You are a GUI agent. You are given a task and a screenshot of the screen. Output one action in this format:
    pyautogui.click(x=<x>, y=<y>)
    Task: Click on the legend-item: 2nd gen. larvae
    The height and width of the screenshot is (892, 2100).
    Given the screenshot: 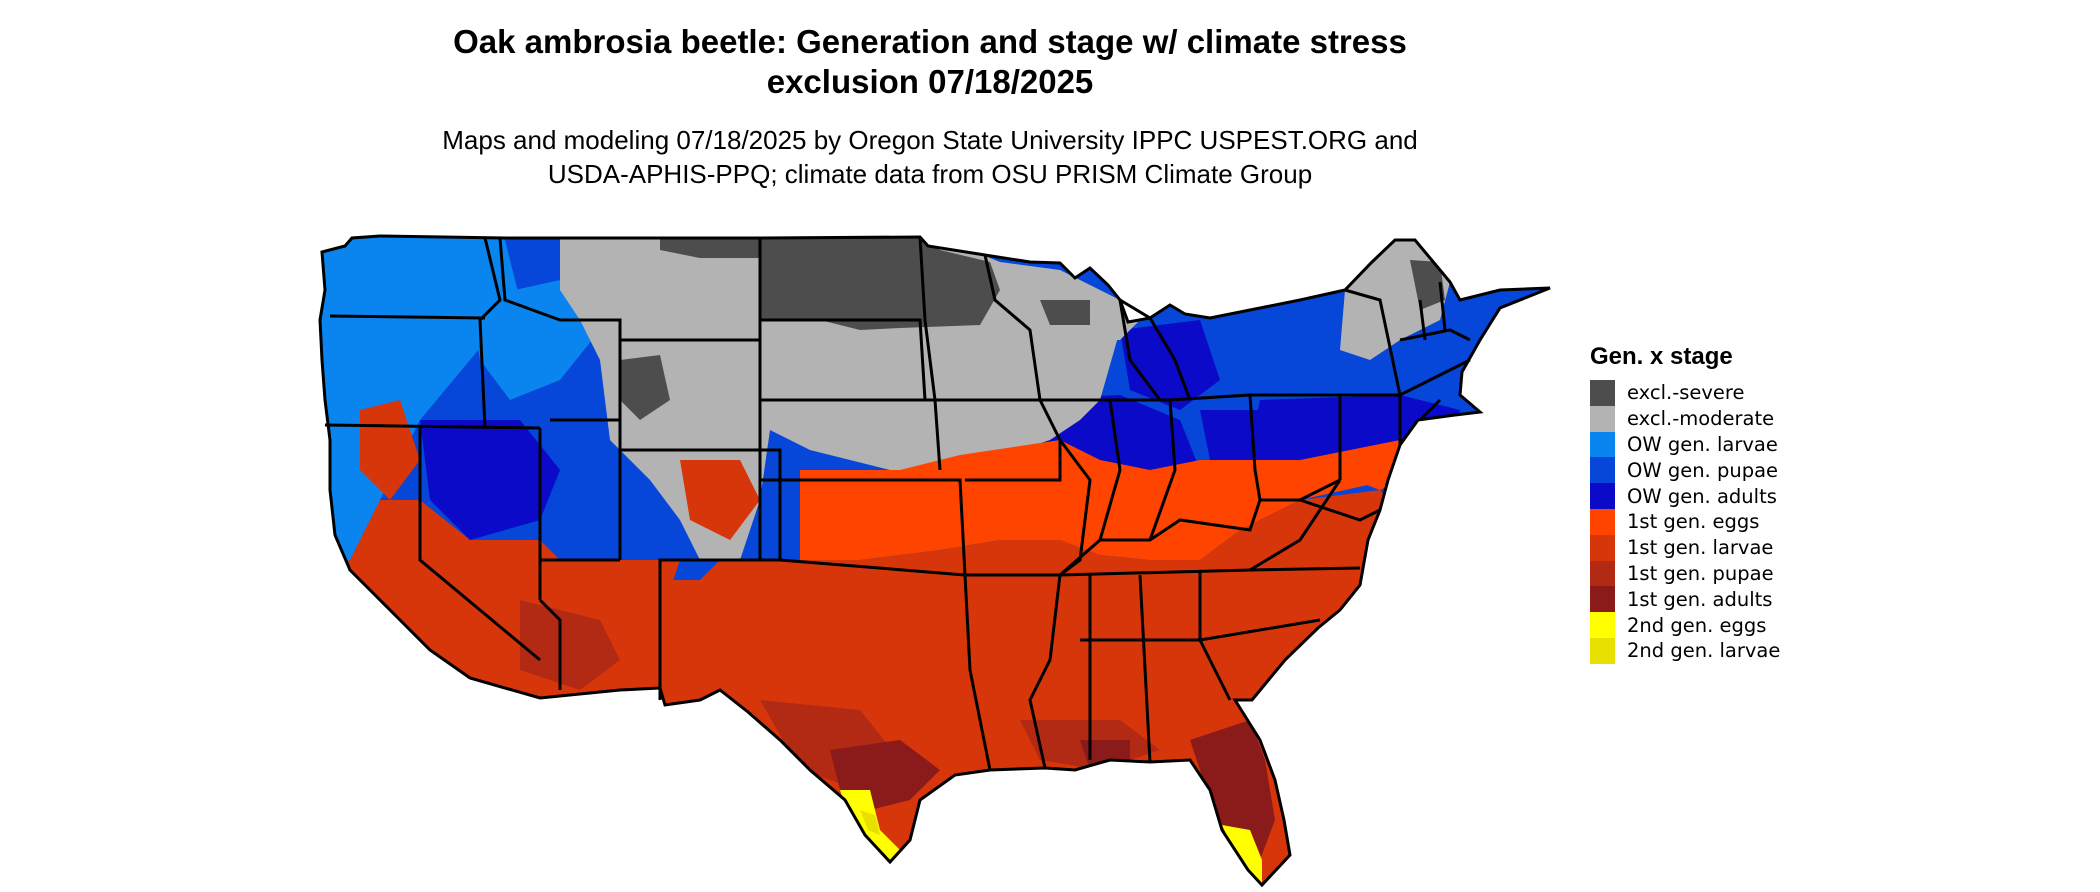 What is the action you would take?
    pyautogui.click(x=1740, y=650)
    